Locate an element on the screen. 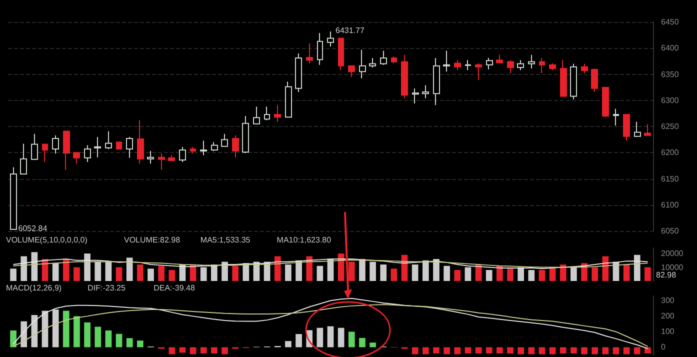  y-tick-label: 6150 is located at coordinates (670, 179).